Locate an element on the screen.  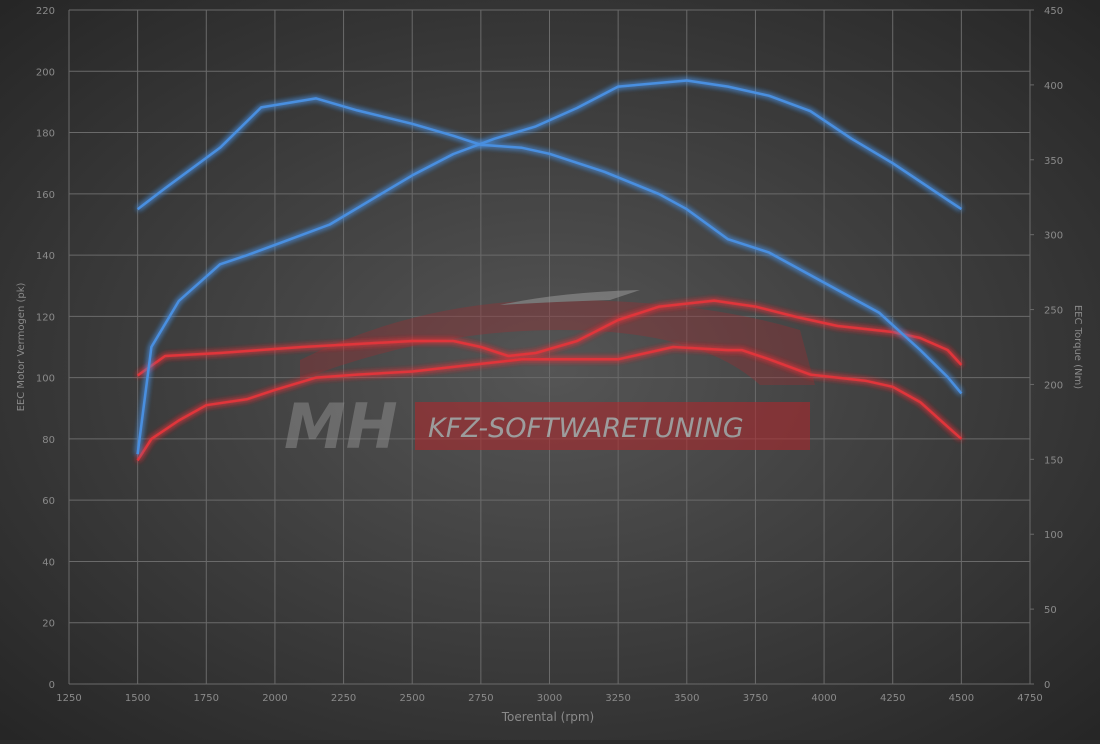
x-tick-label: 4250 is located at coordinates (892, 698).